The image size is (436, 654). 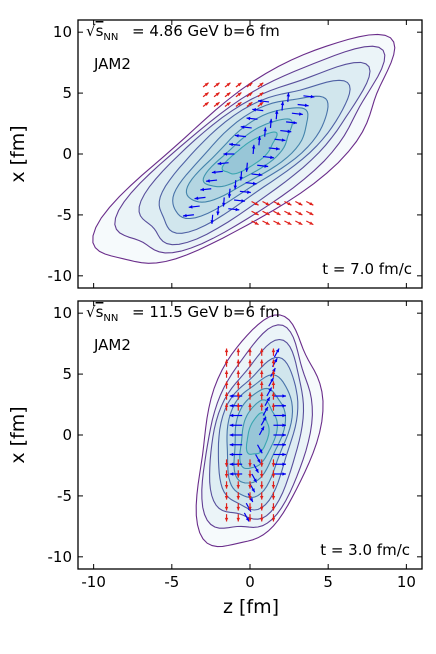 What do you see at coordinates (62, 32) in the screenshot?
I see `y-tick-label: 10` at bounding box center [62, 32].